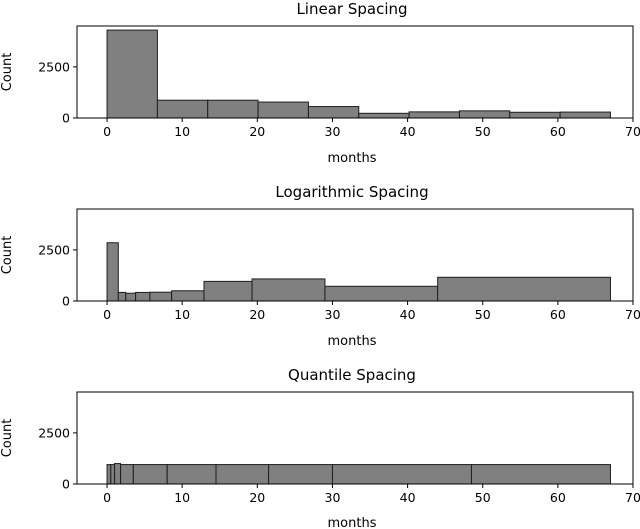 This screenshot has width=640, height=529. What do you see at coordinates (351, 192) in the screenshot?
I see `panel-title: Logarithmic Spacing` at bounding box center [351, 192].